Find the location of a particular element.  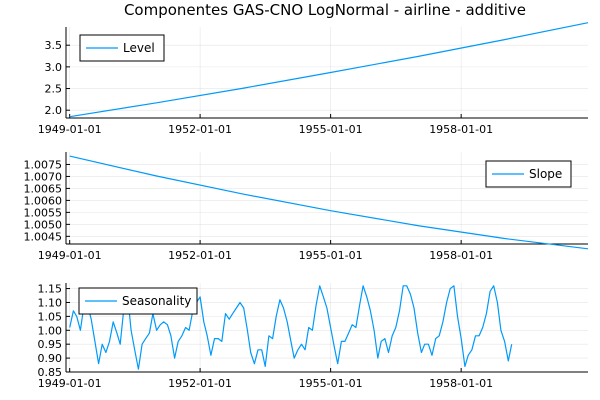

y-tick-label: 3.0 is located at coordinates (54, 67).